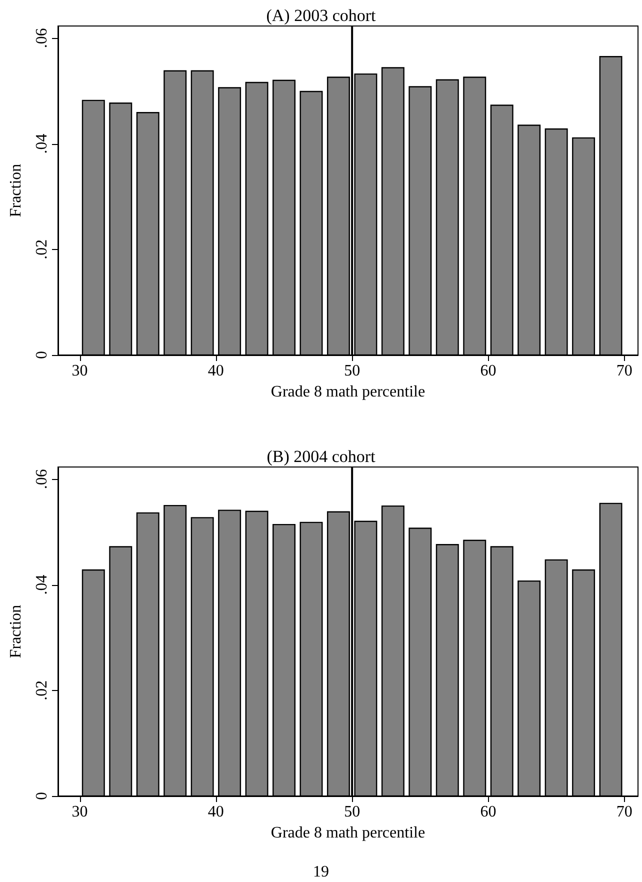 The height and width of the screenshot is (882, 642). I want to click on chart-title: (B) 2004 cohort, so click(321, 456).